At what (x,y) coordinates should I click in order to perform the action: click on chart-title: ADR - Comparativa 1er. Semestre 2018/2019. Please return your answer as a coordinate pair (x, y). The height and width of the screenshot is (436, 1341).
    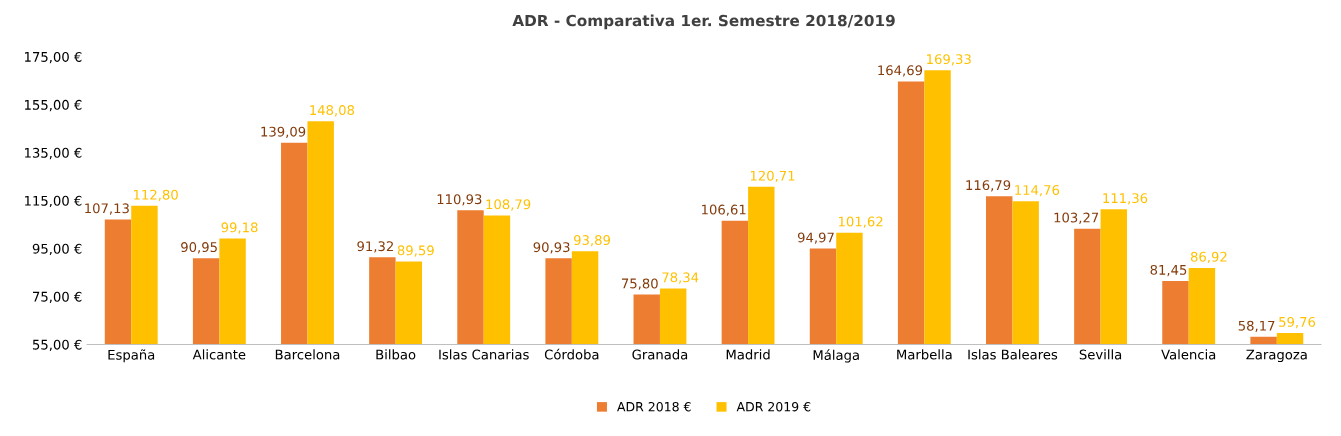
    Looking at the image, I should click on (703, 22).